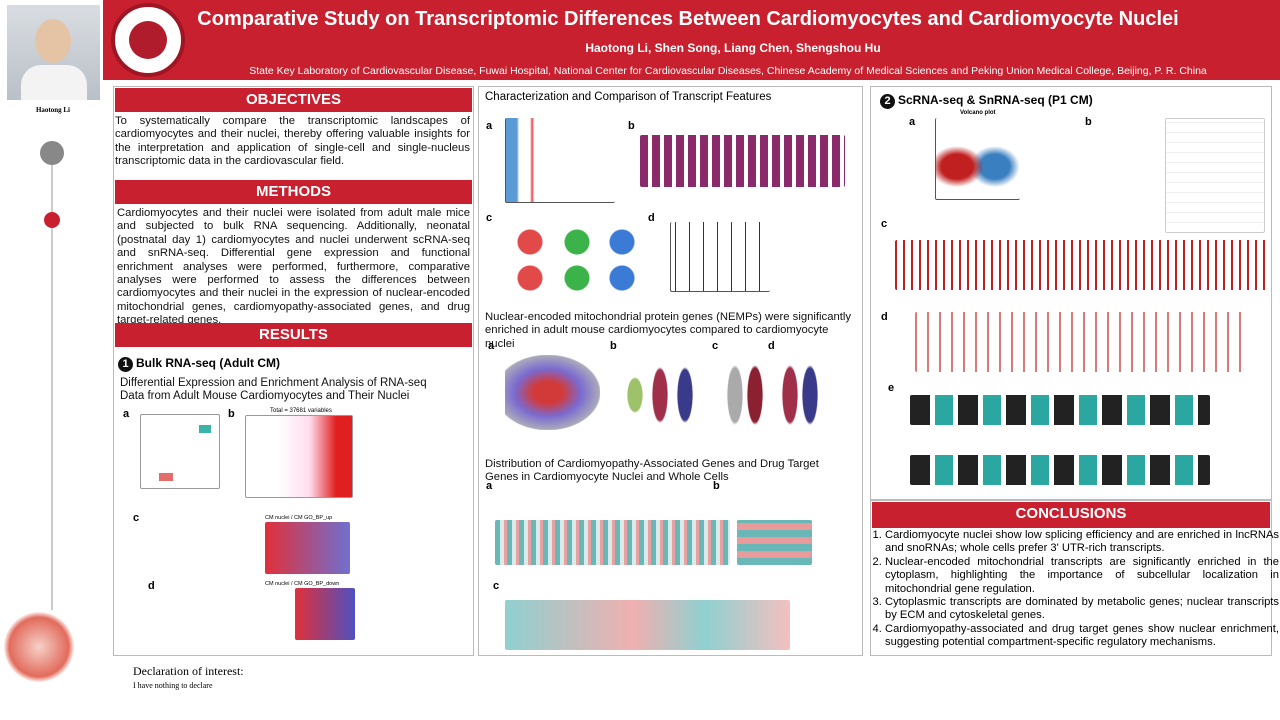 The height and width of the screenshot is (720, 1280). Describe the element at coordinates (173, 685) in the screenshot. I see `declaration-text: I have nothing to declare` at that location.